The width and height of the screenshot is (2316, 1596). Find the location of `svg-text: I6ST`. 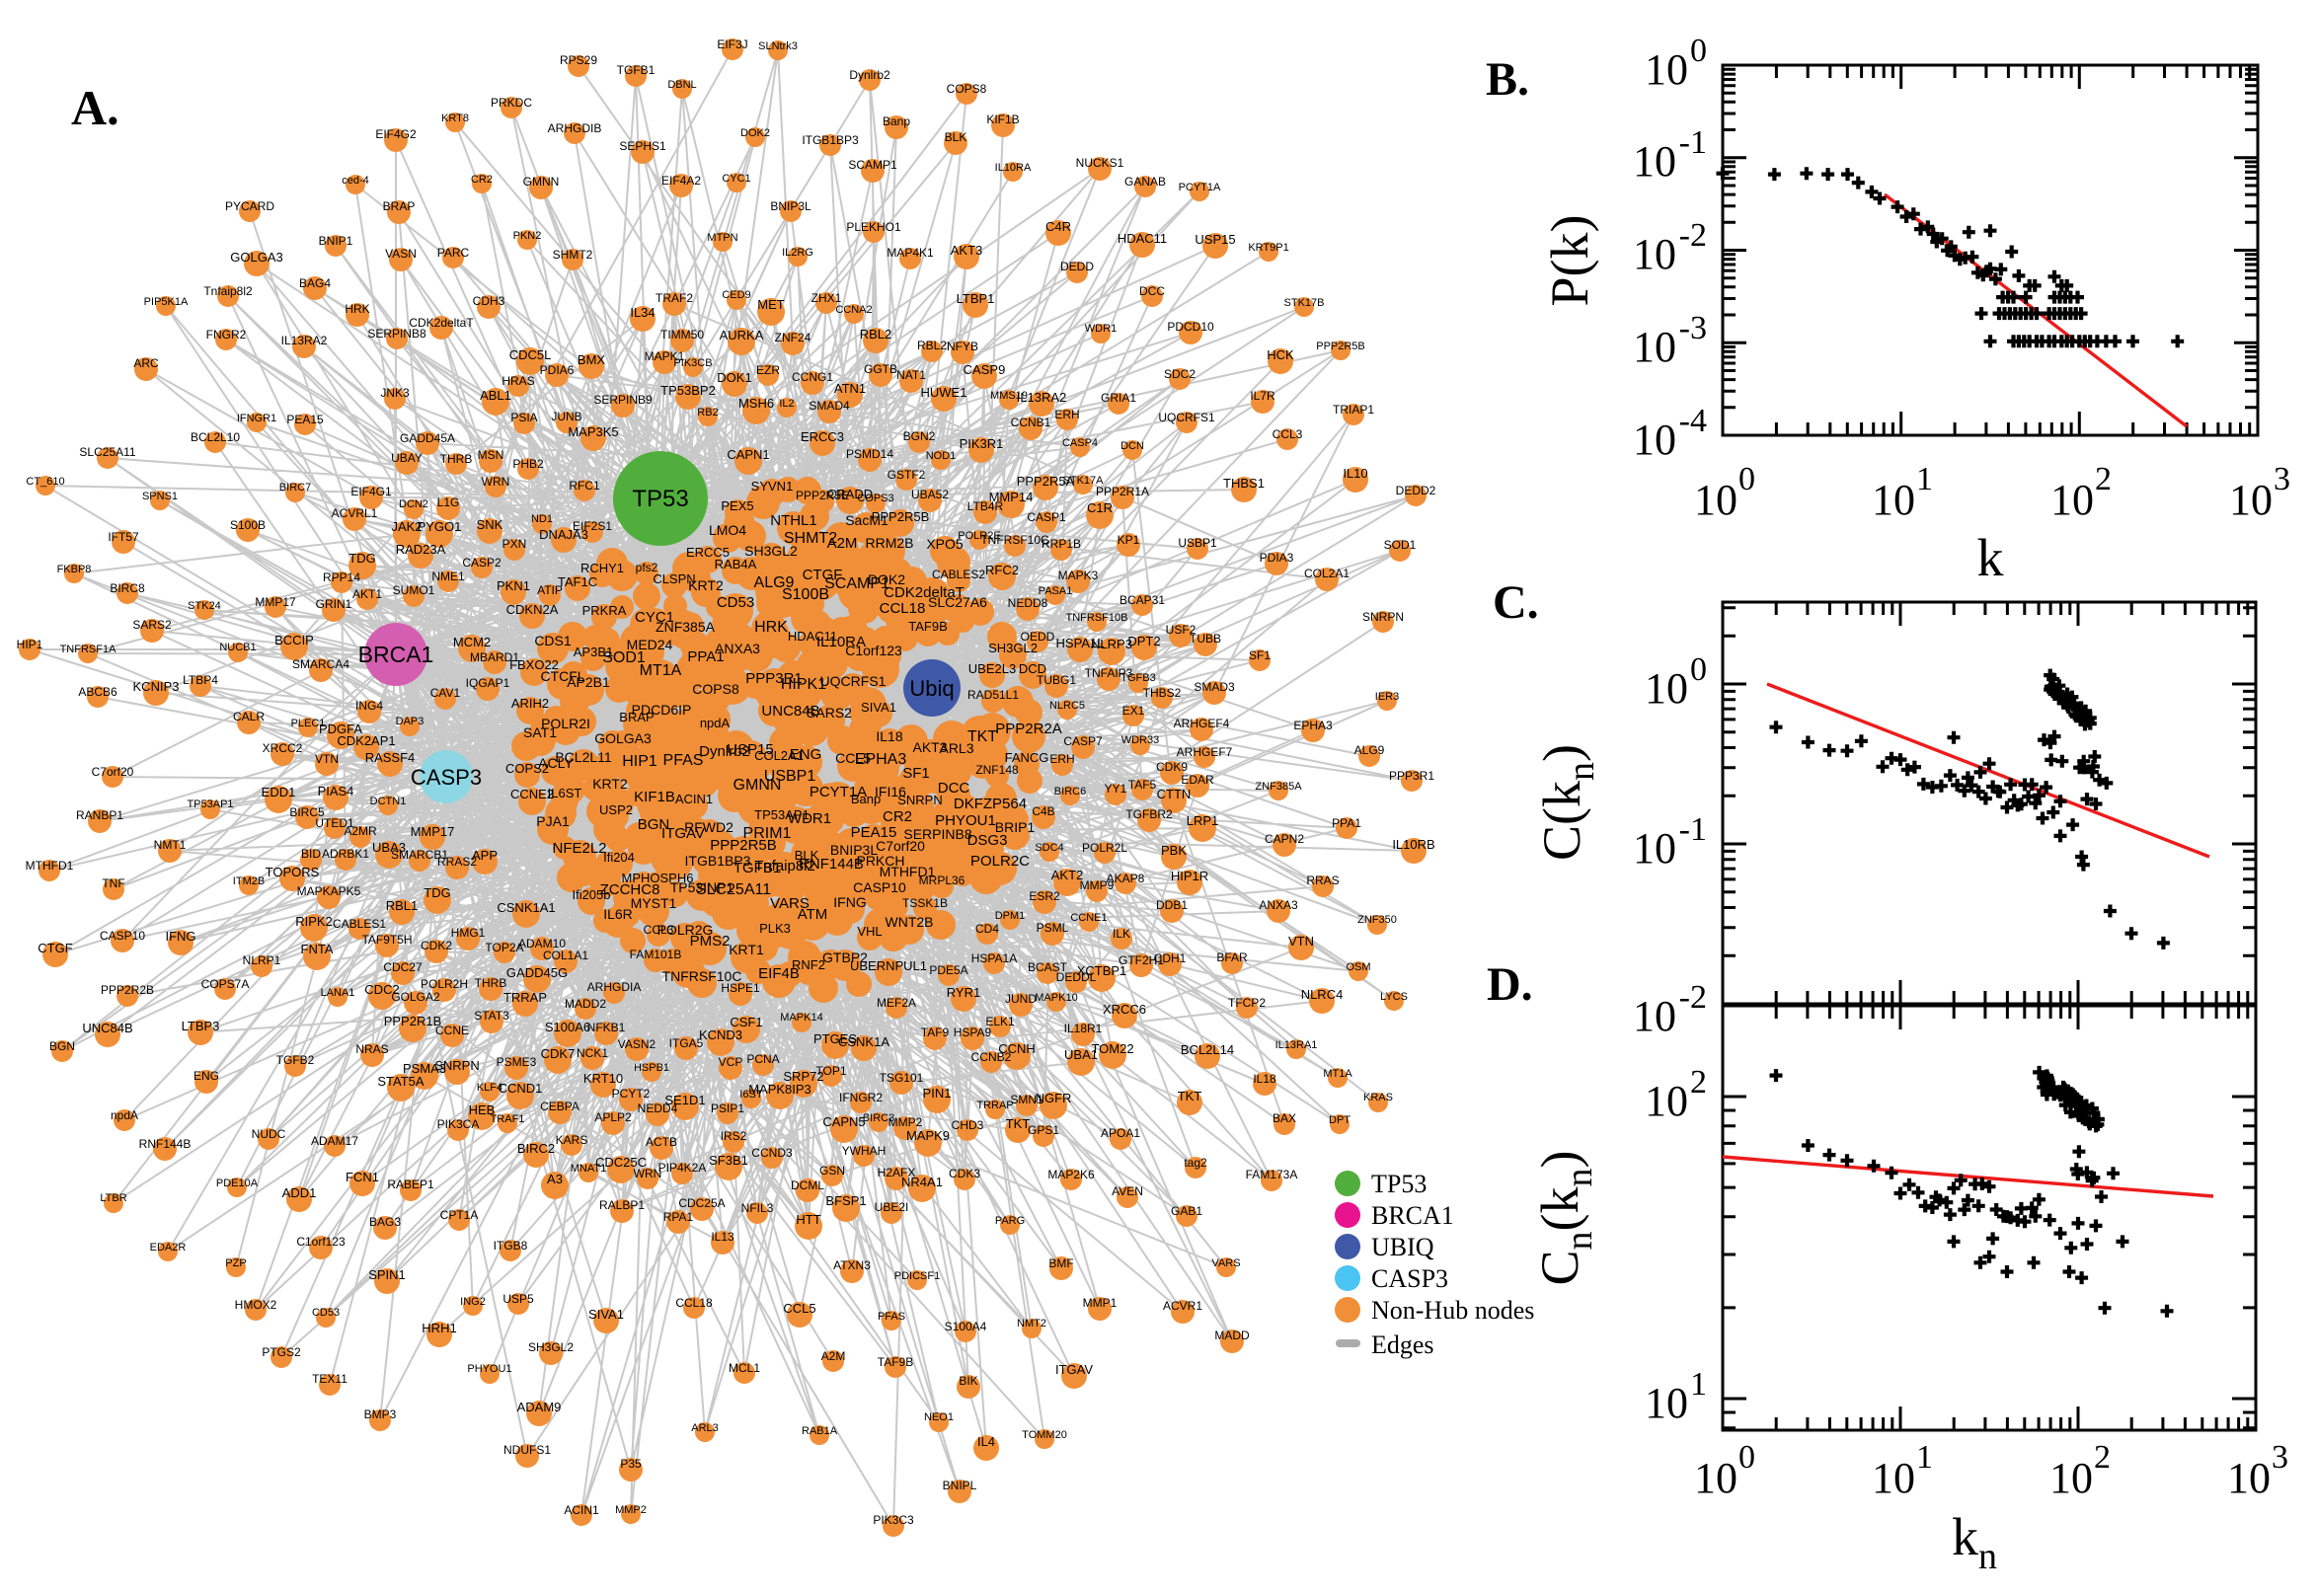

svg-text: I6ST is located at coordinates (751, 1095).